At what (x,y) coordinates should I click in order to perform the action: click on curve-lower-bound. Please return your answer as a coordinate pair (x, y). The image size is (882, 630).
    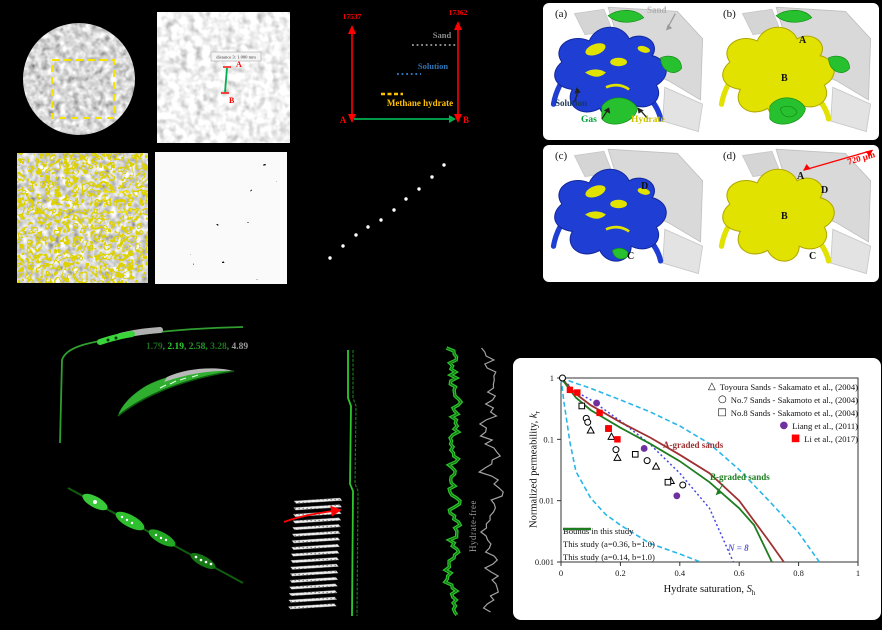
    Looking at the image, I should click on (630, 470).